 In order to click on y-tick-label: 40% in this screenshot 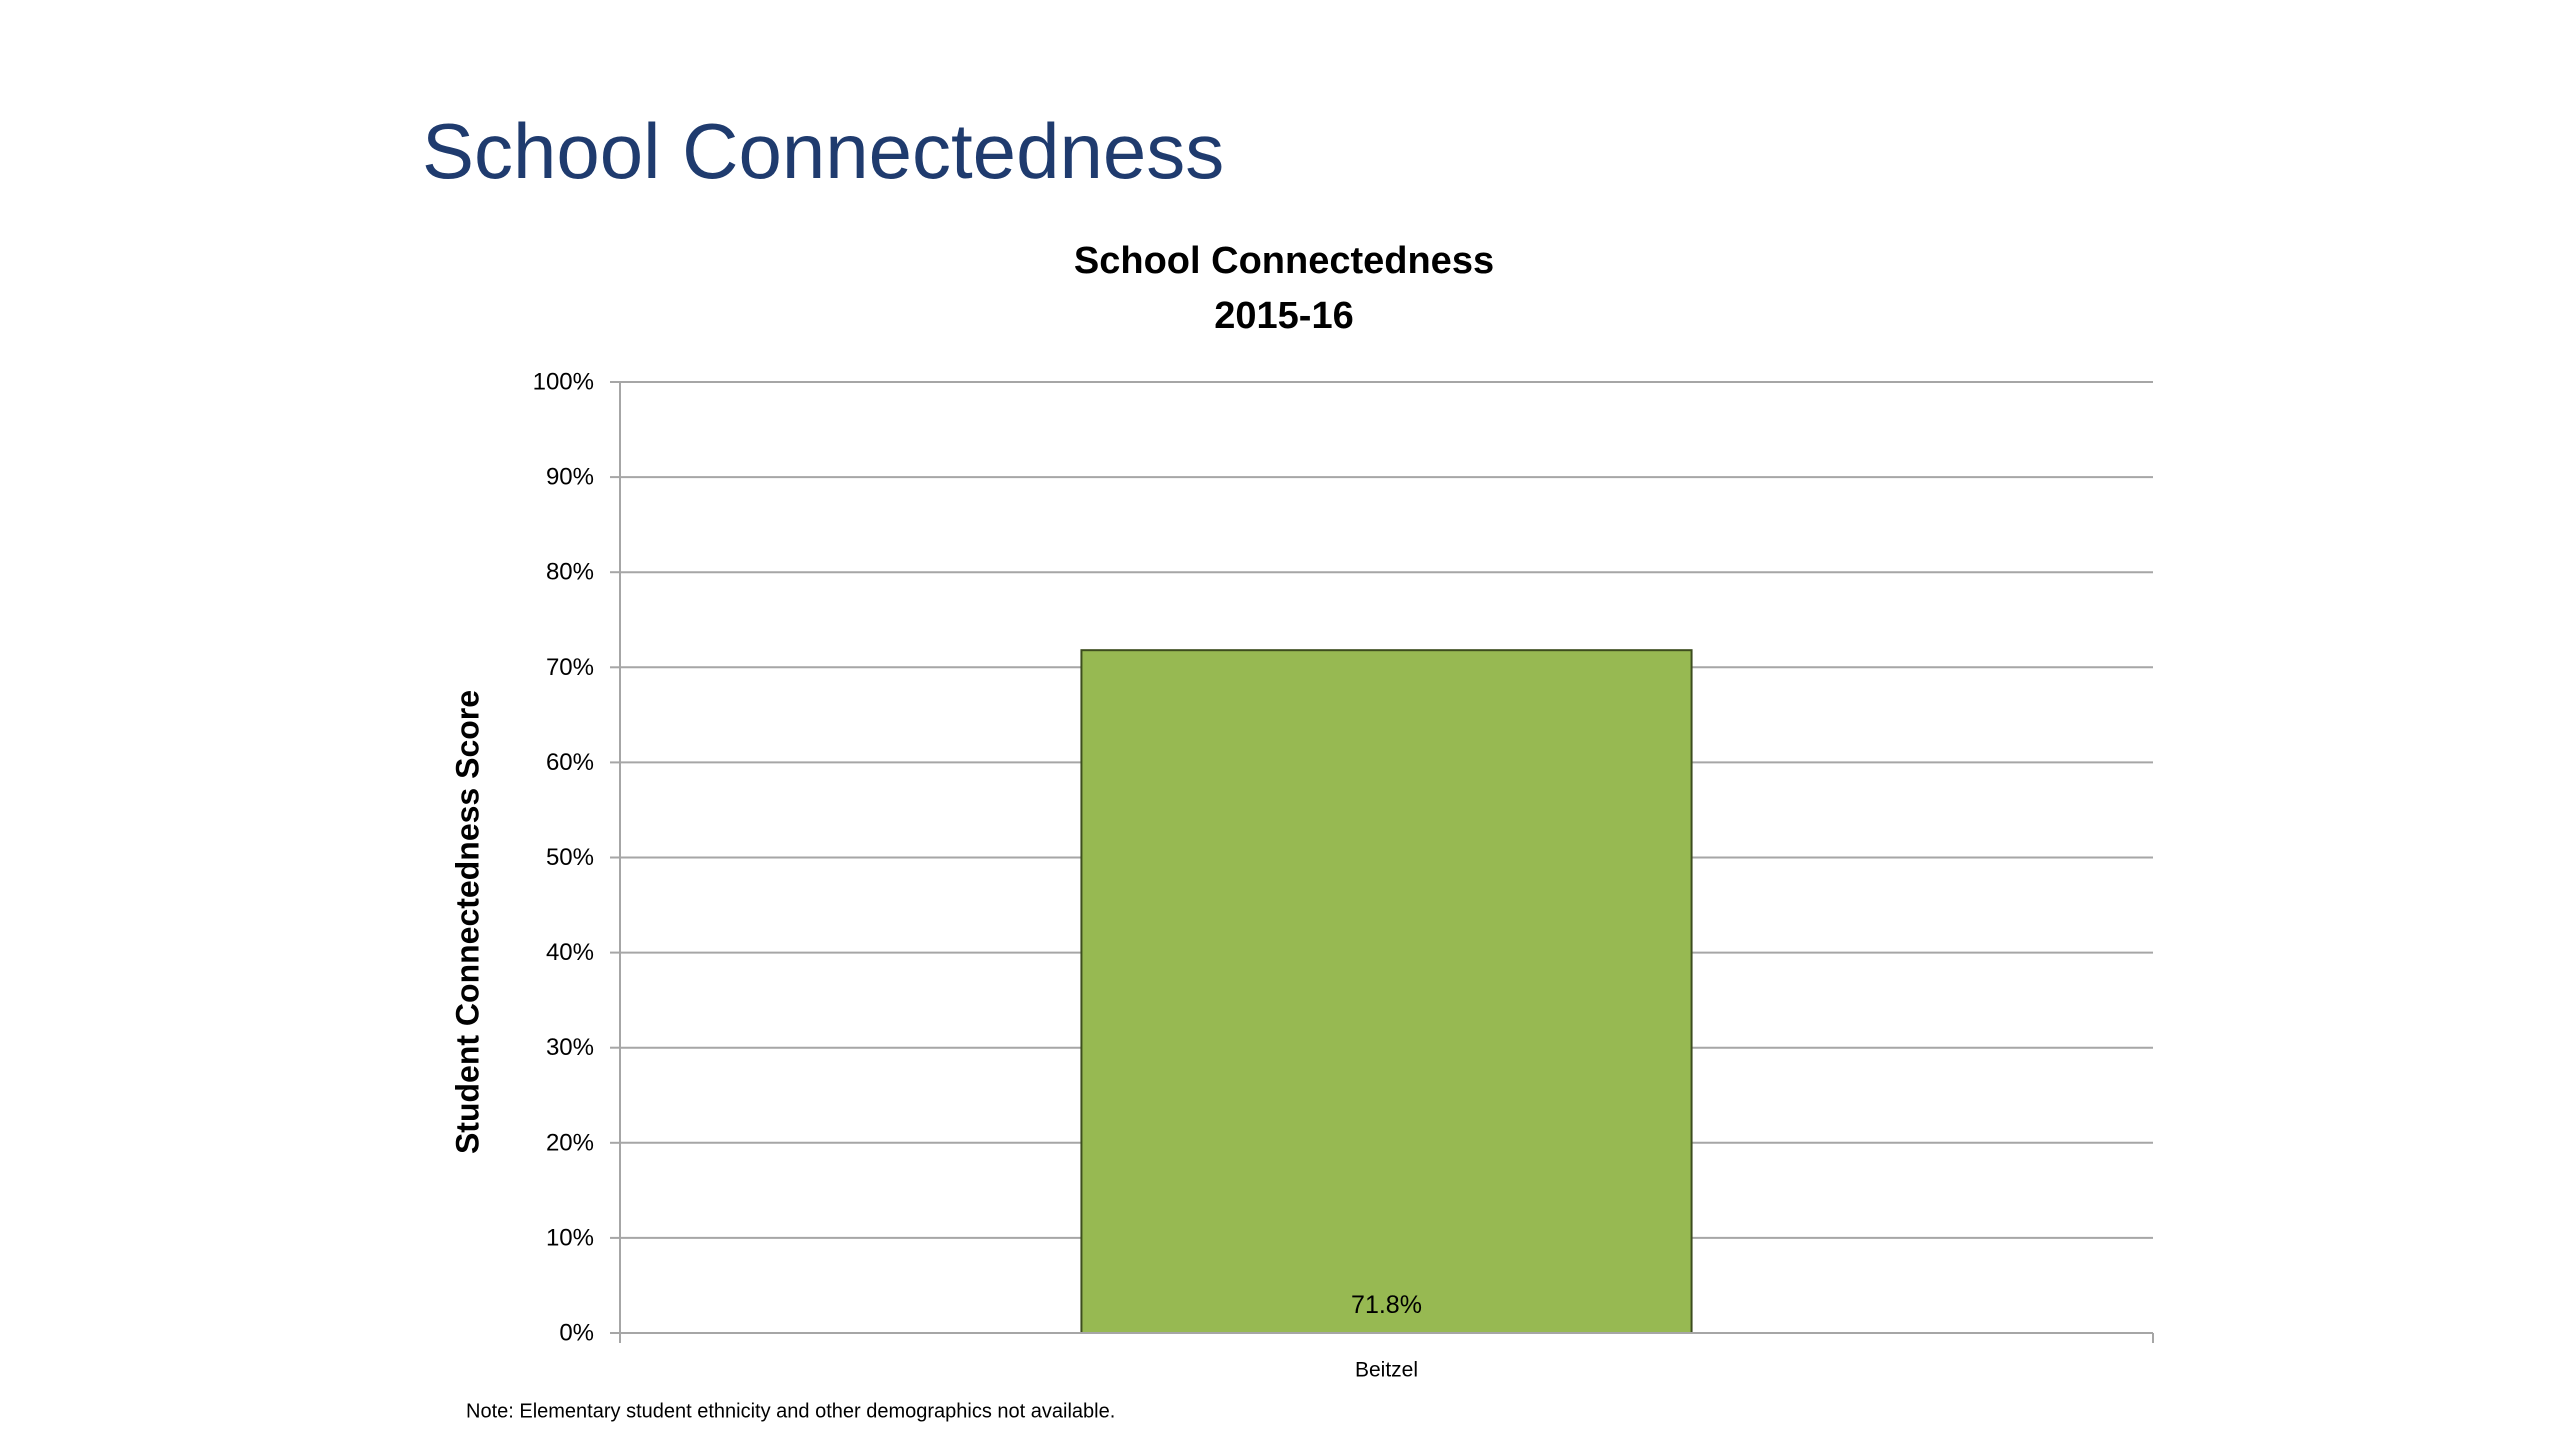, I will do `click(570, 952)`.